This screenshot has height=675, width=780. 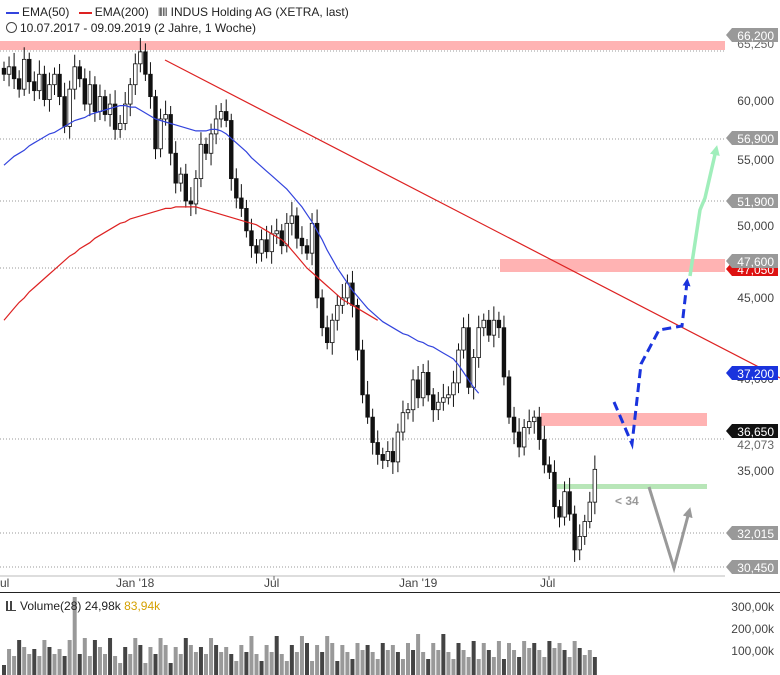 I want to click on legend-ema200: EMA(200), so click(x=113, y=12).